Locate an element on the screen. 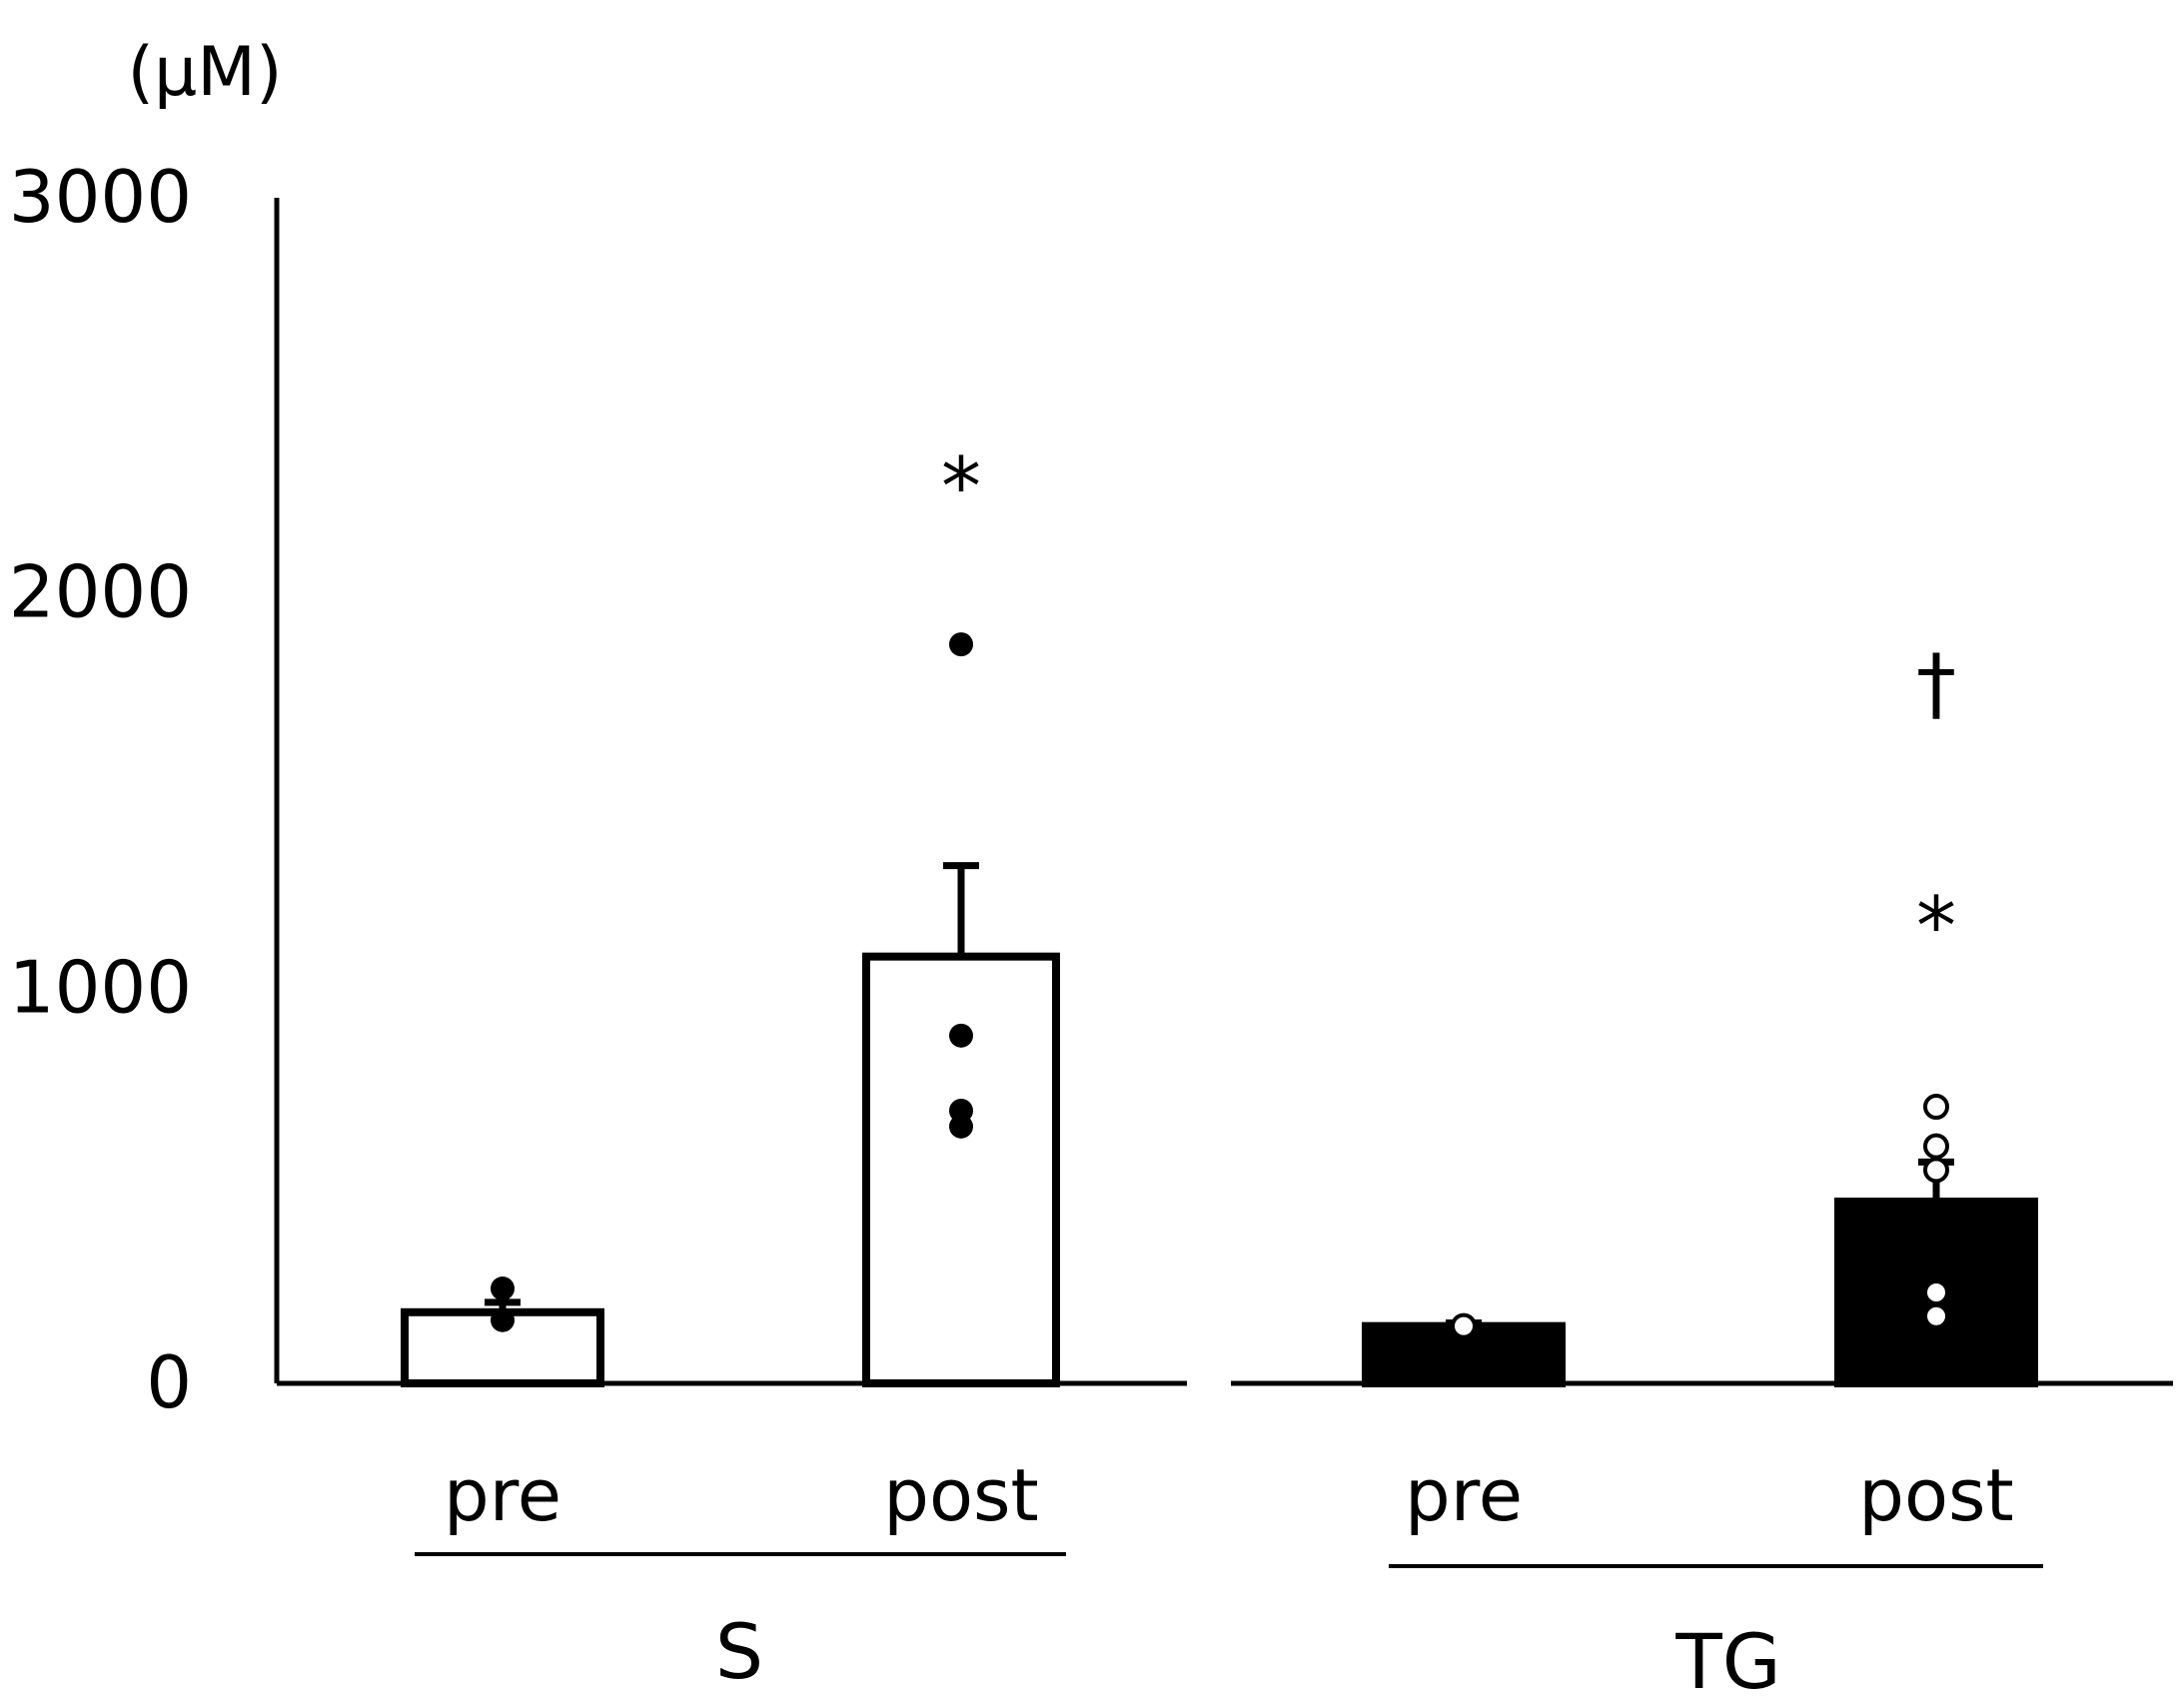  group-label: TG is located at coordinates (1727, 1660).